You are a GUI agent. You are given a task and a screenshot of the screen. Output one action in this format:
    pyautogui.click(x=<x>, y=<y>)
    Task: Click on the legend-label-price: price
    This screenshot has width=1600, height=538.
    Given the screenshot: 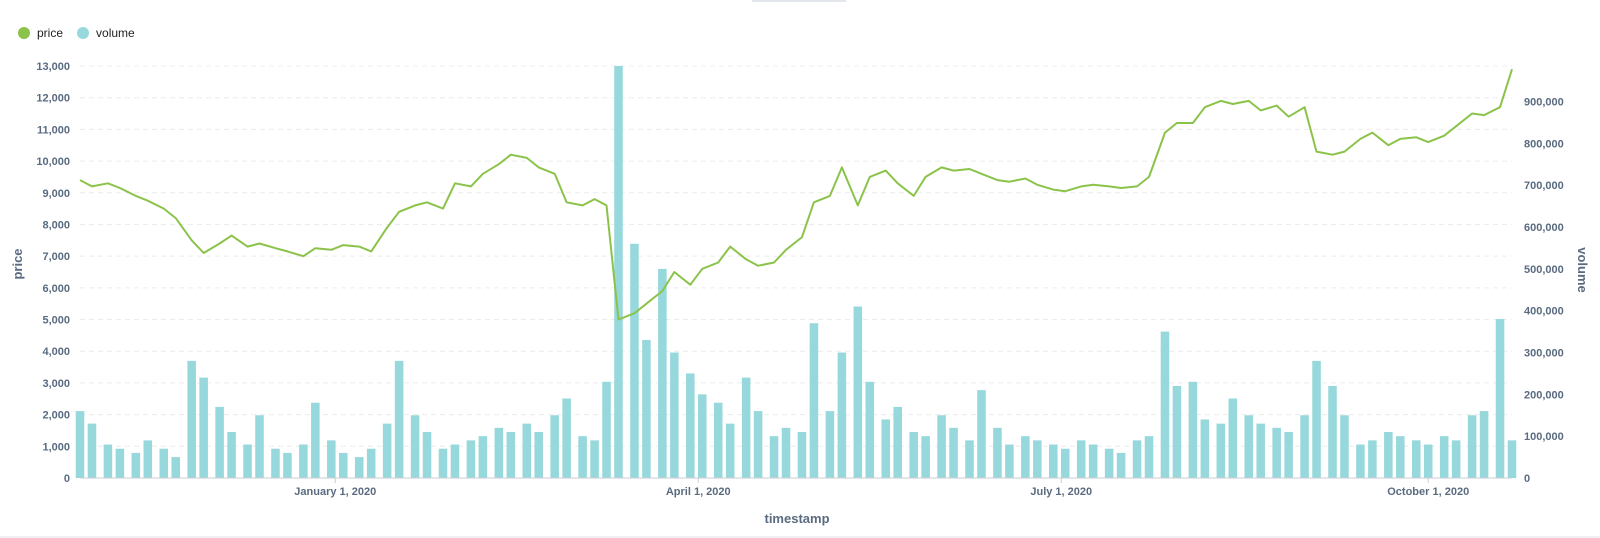 What is the action you would take?
    pyautogui.click(x=50, y=33)
    